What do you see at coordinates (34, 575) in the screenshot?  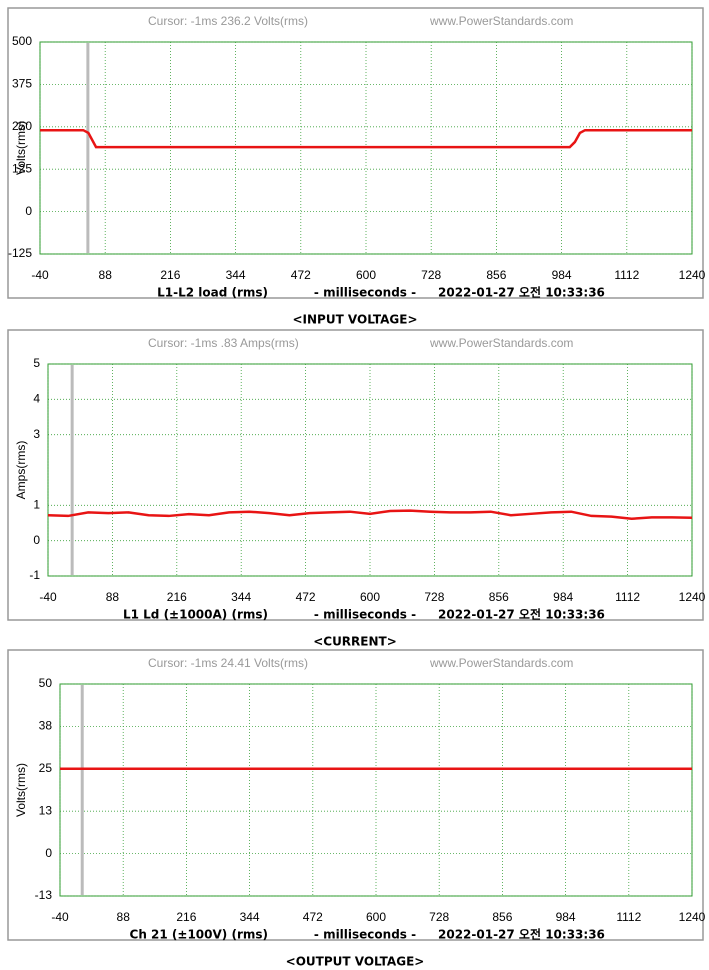 I see `y-tick-label: -1` at bounding box center [34, 575].